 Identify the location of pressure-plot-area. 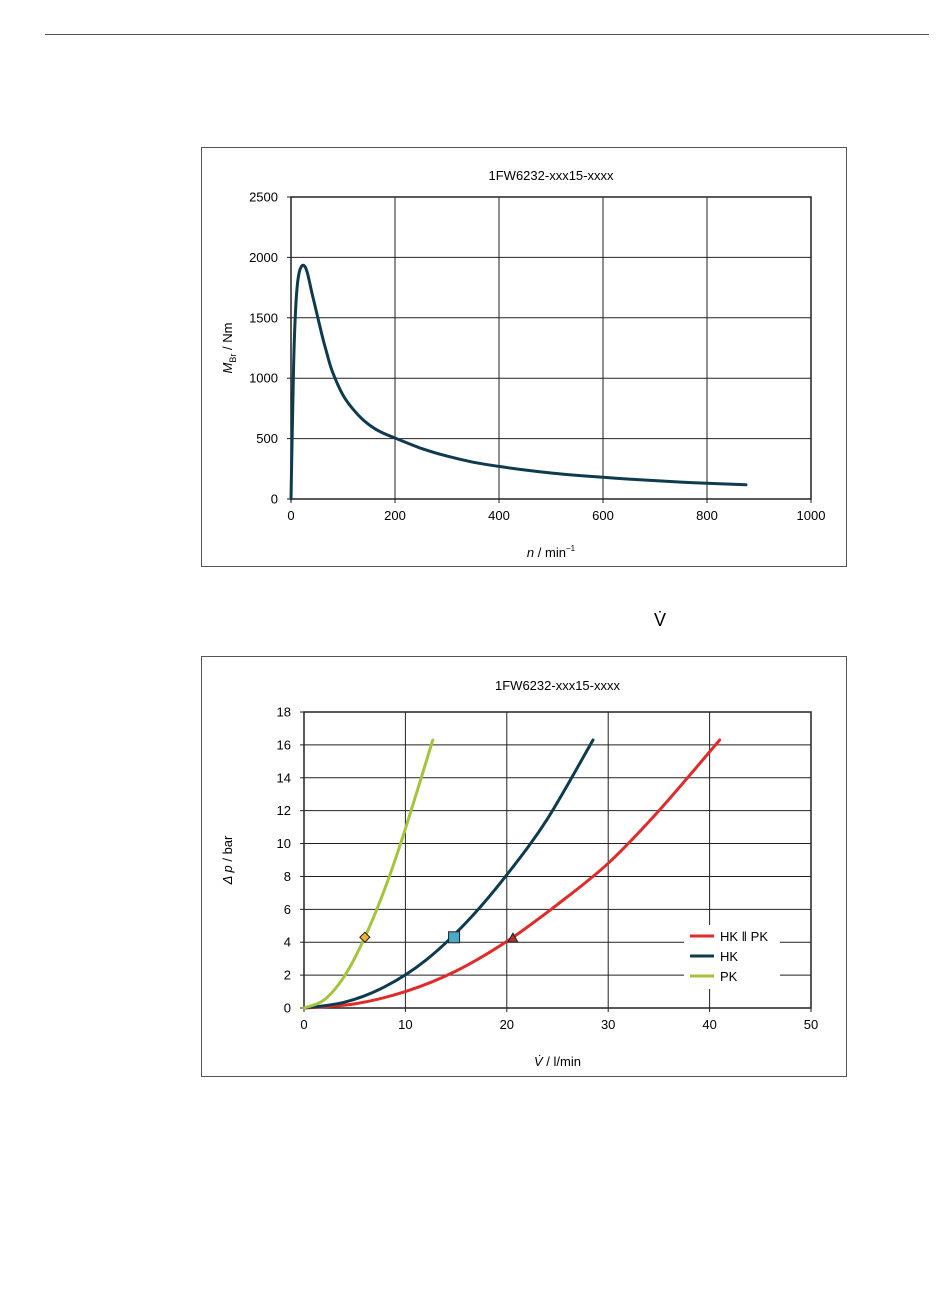
(557, 860).